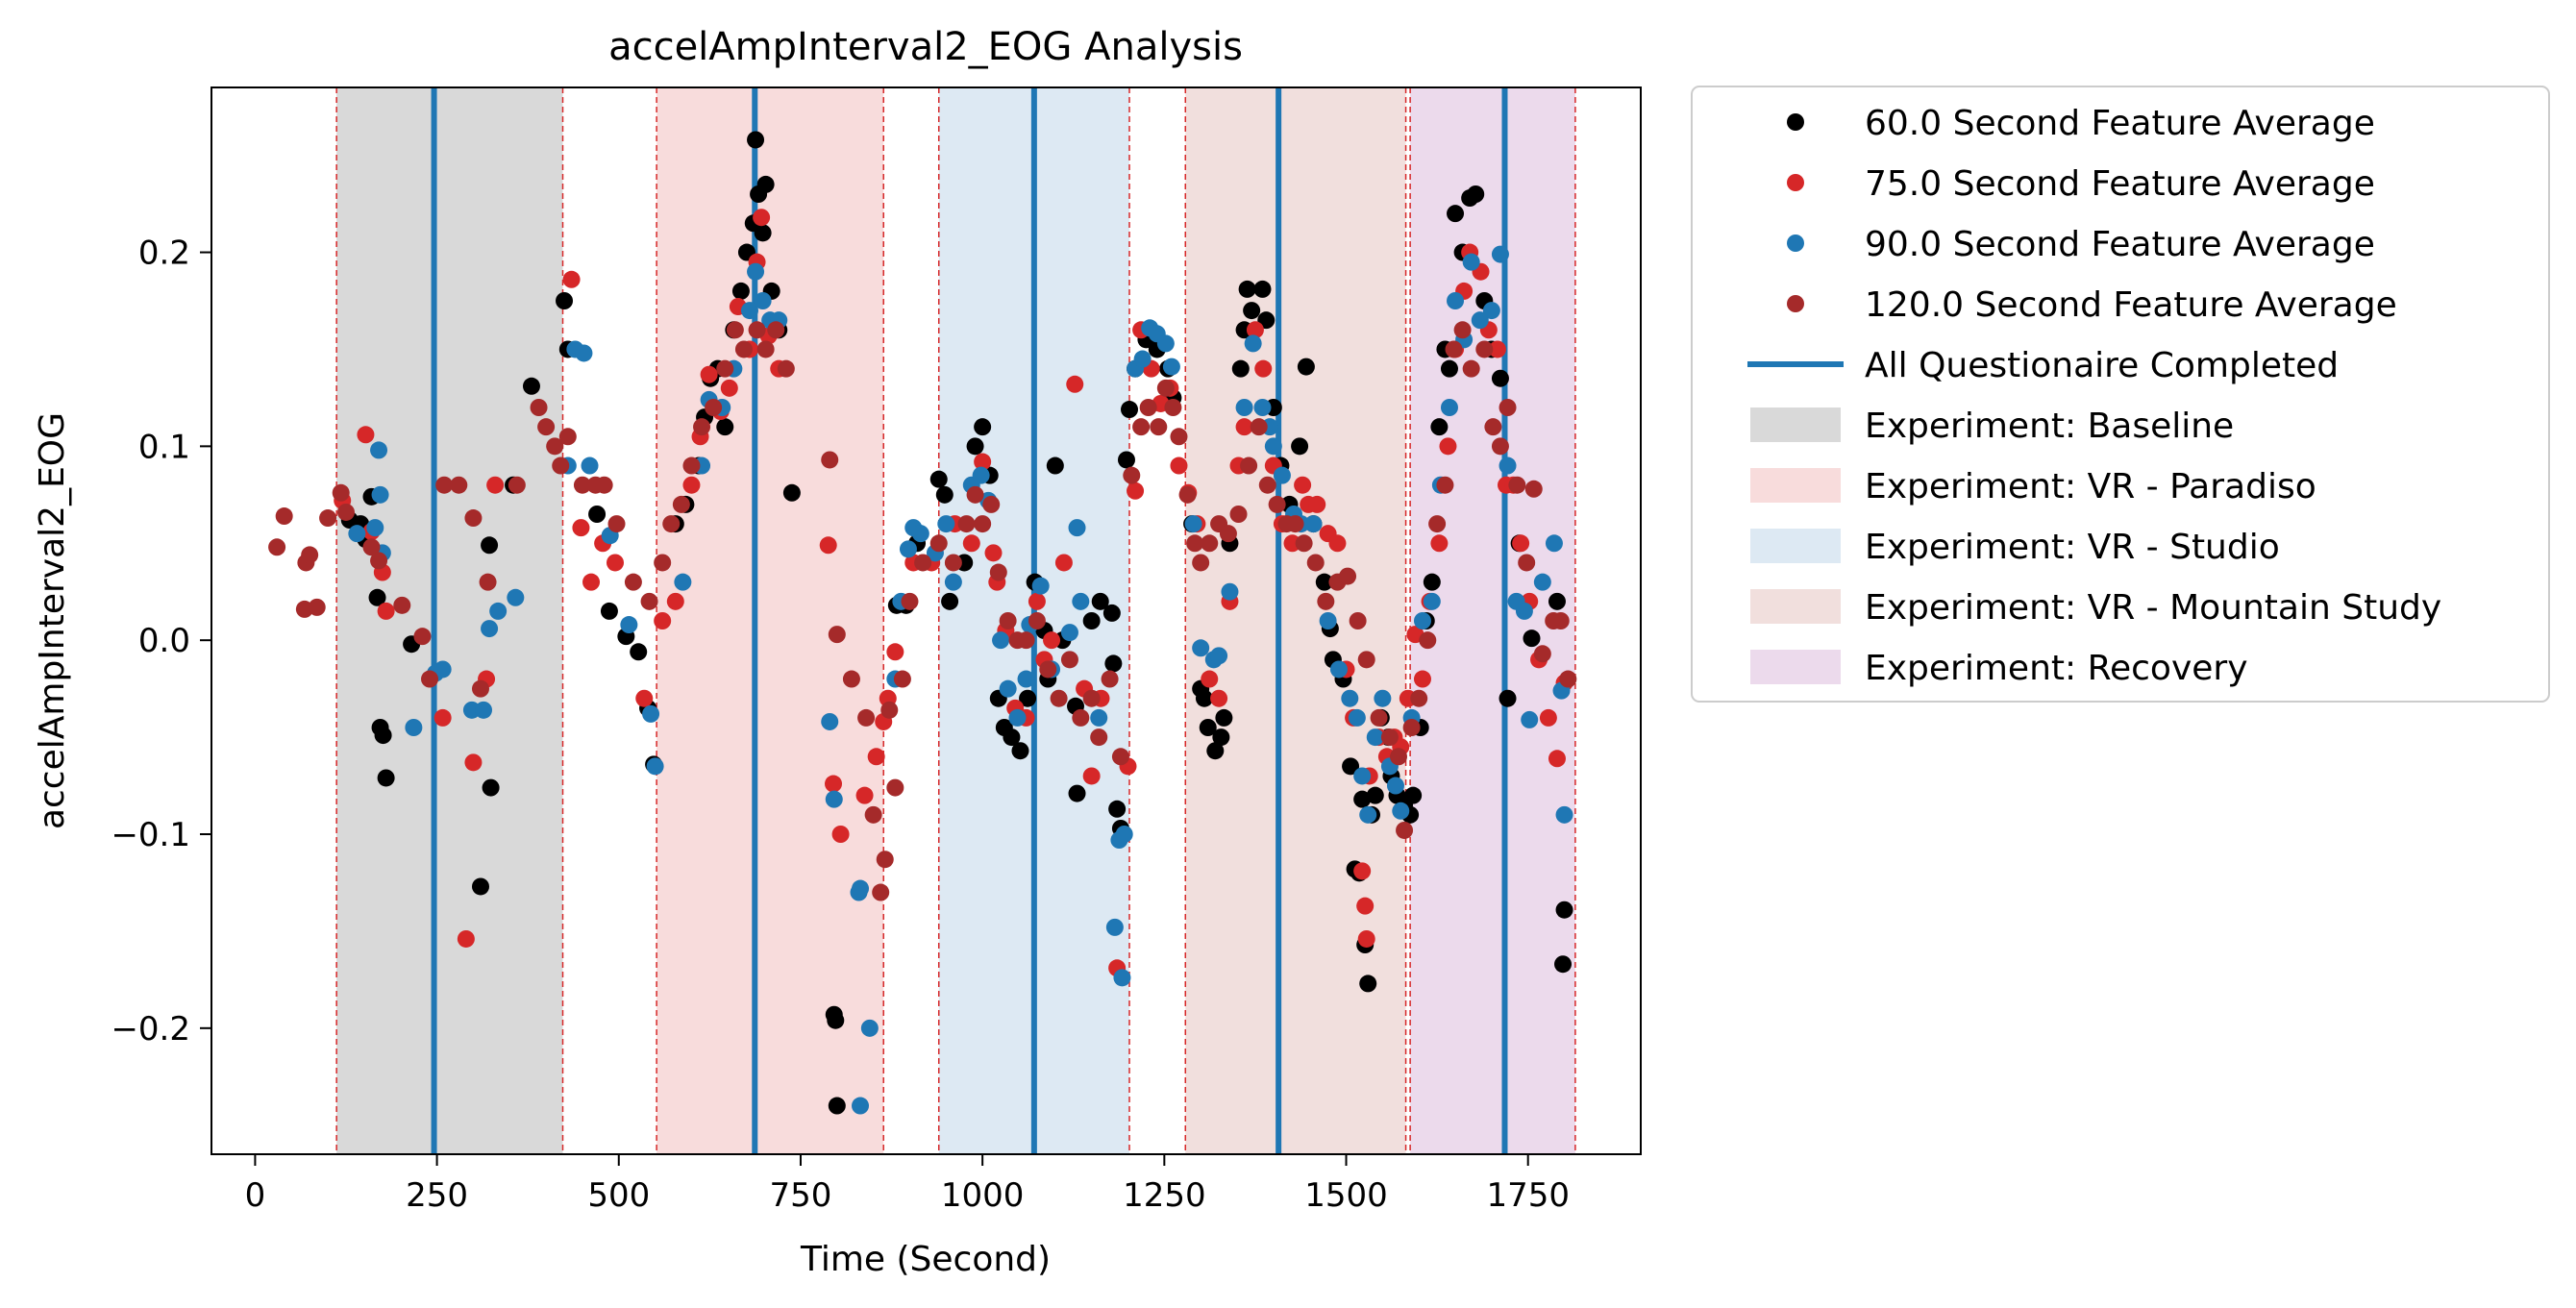 The width and height of the screenshot is (2576, 1308). I want to click on x-axis: 0 250 500 750 1000 1250 1500 1750, so click(908, 1184).